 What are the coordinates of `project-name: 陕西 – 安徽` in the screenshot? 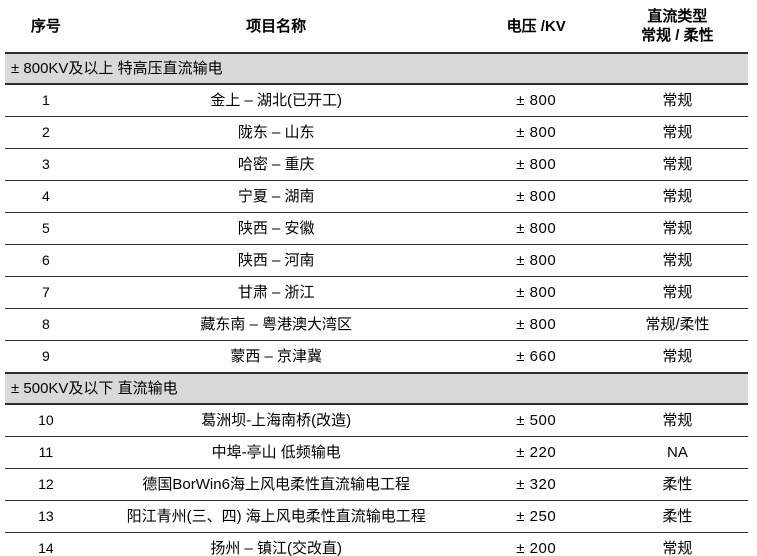 It's located at (276, 228).